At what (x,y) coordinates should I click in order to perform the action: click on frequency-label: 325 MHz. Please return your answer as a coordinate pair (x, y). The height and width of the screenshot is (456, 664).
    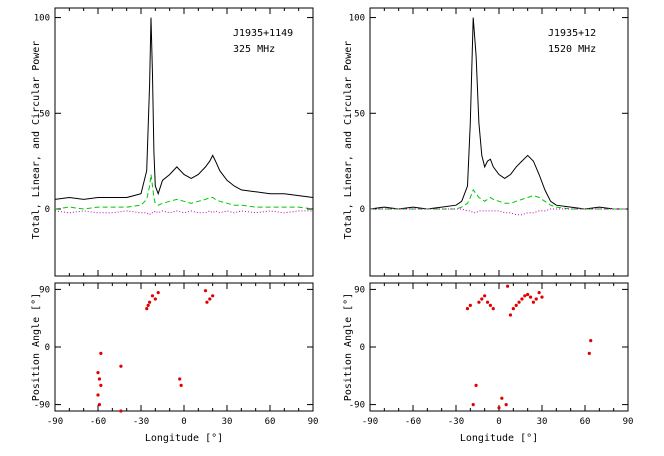
    Looking at the image, I should click on (254, 49).